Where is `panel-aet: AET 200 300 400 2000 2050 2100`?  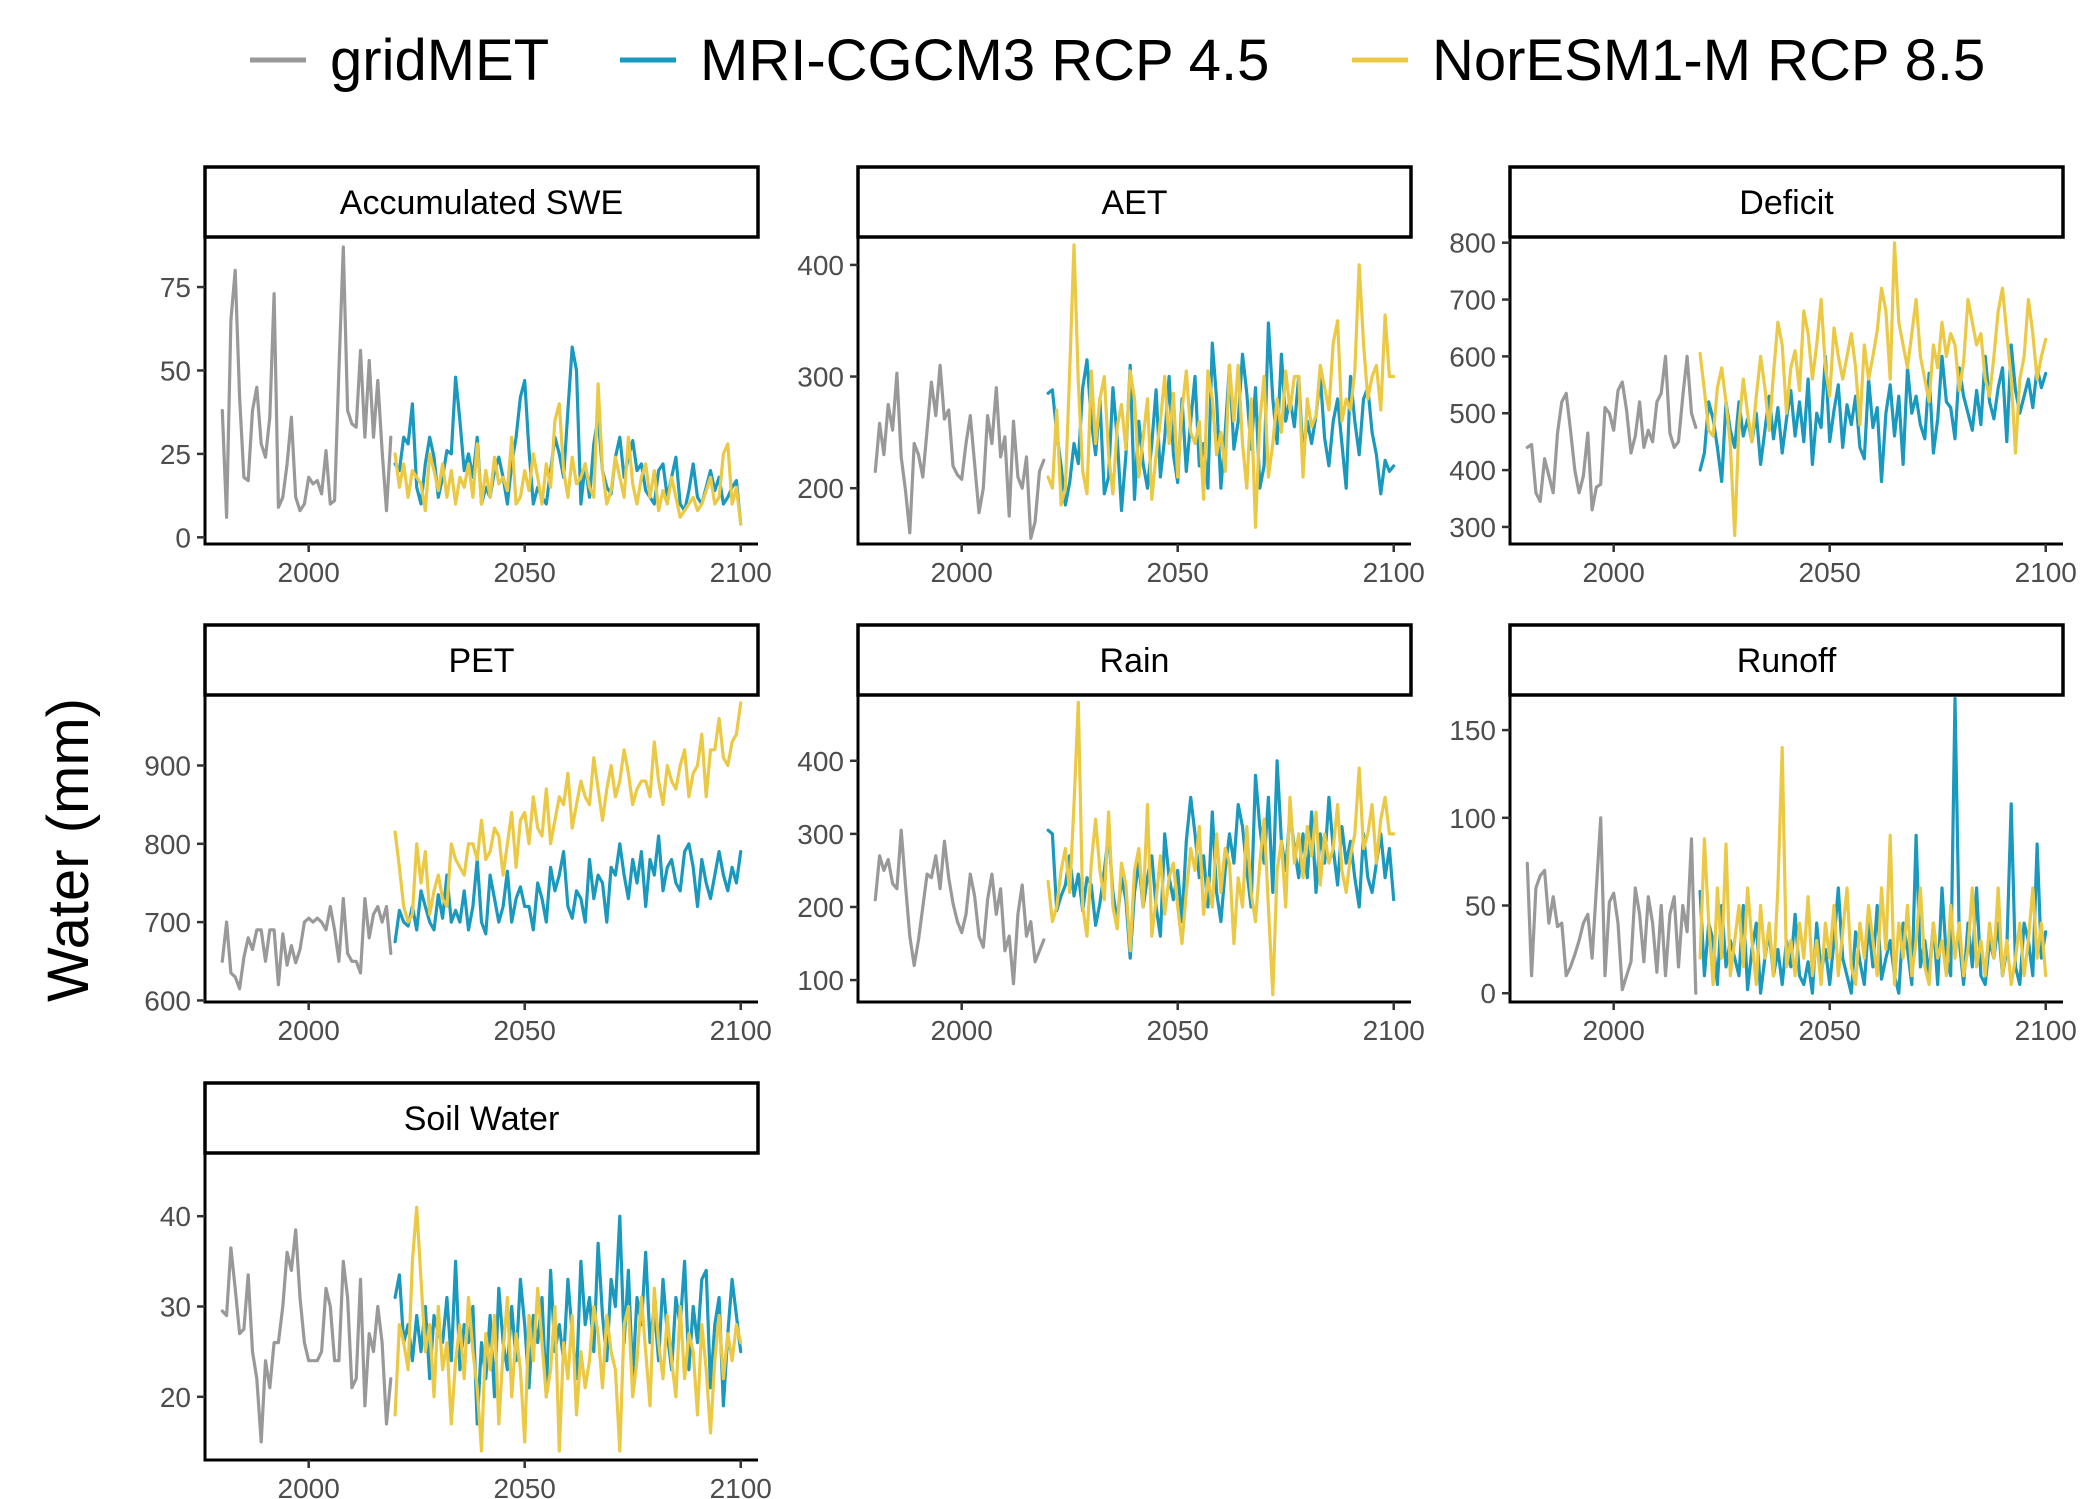
panel-aet: AET 200 300 400 2000 2050 2100 is located at coordinates (1111, 376).